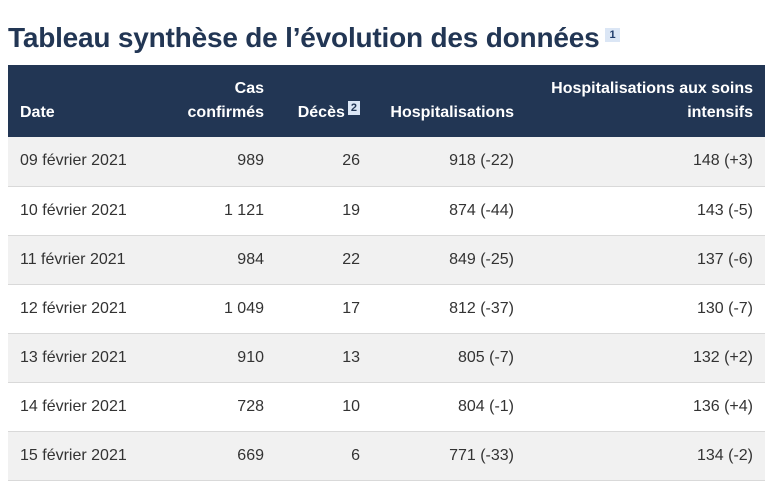 This screenshot has width=765, height=481. What do you see at coordinates (321, 112) in the screenshot?
I see `column-header-deaths-label: Décès` at bounding box center [321, 112].